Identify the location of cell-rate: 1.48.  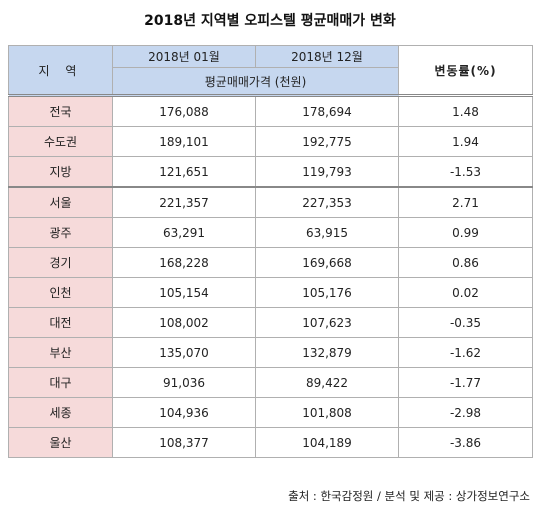
(465, 110).